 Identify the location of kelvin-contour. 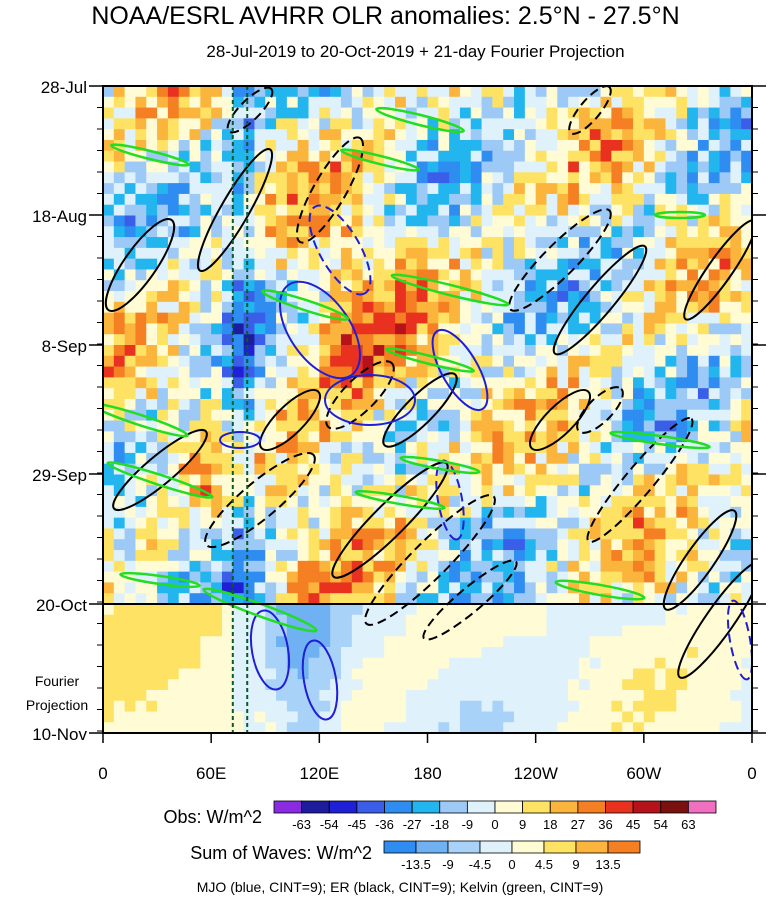
(660, 440).